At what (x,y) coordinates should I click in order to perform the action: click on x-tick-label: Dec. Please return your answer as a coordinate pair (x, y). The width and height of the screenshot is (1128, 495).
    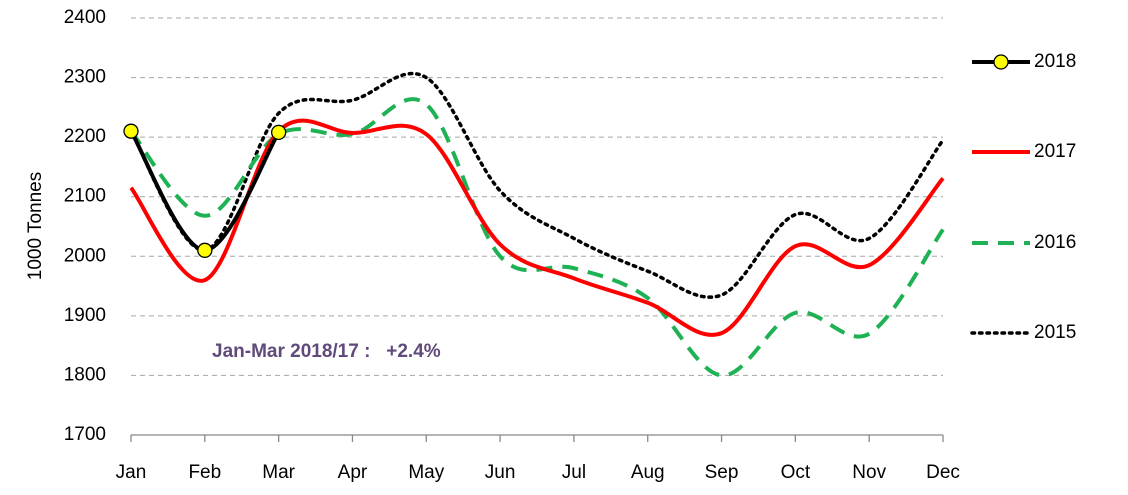
    Looking at the image, I should click on (943, 472).